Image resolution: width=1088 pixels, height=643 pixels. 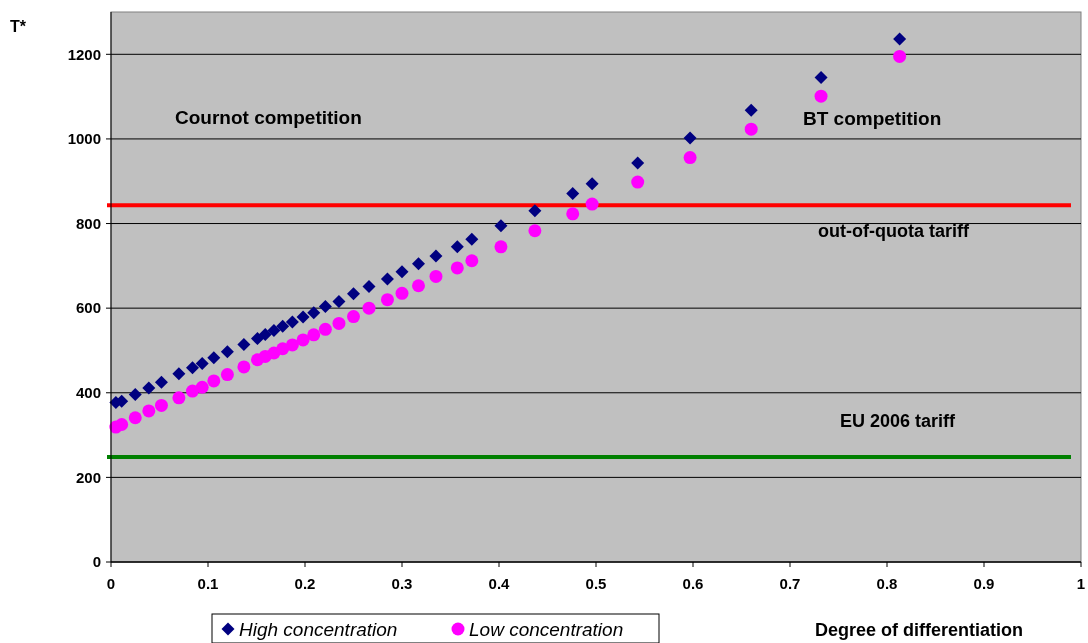 What do you see at coordinates (88, 223) in the screenshot?
I see `y-tick-label: 800` at bounding box center [88, 223].